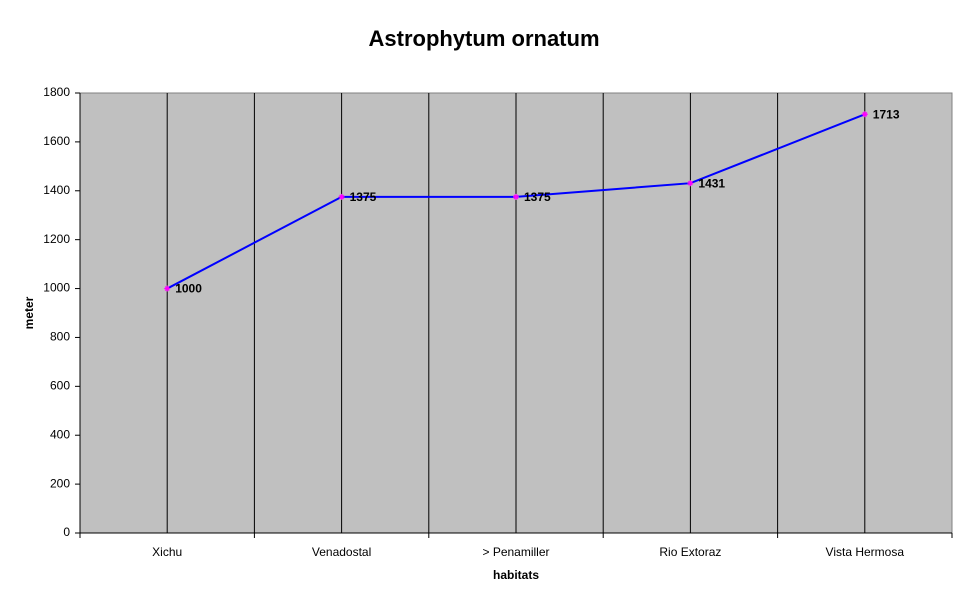 Image resolution: width=968 pixels, height=604 pixels. What do you see at coordinates (188, 289) in the screenshot?
I see `value-label: 1000` at bounding box center [188, 289].